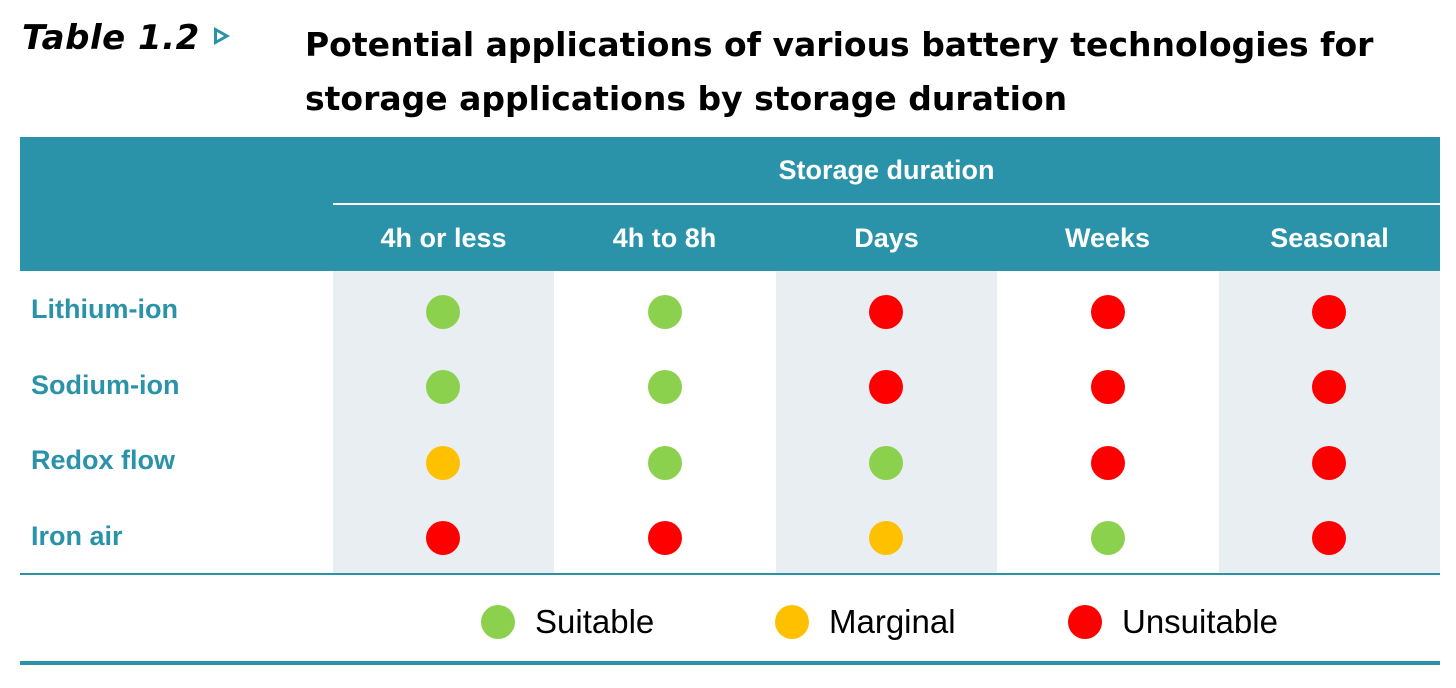 The width and height of the screenshot is (1456, 688). I want to click on column-header-days: Days, so click(886, 237).